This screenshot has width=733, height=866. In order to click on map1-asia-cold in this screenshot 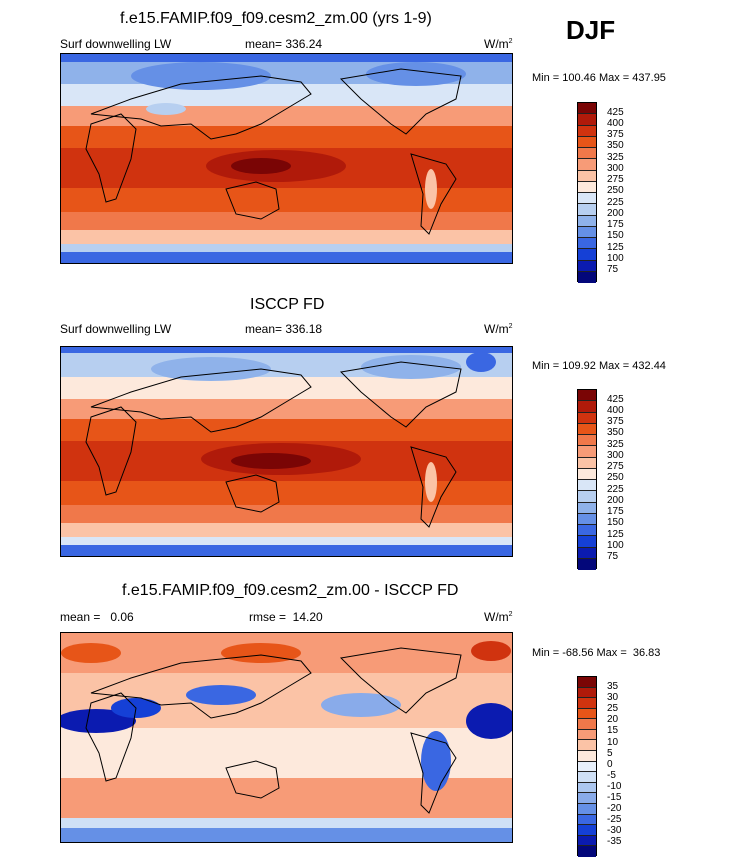, I will do `click(201, 76)`.